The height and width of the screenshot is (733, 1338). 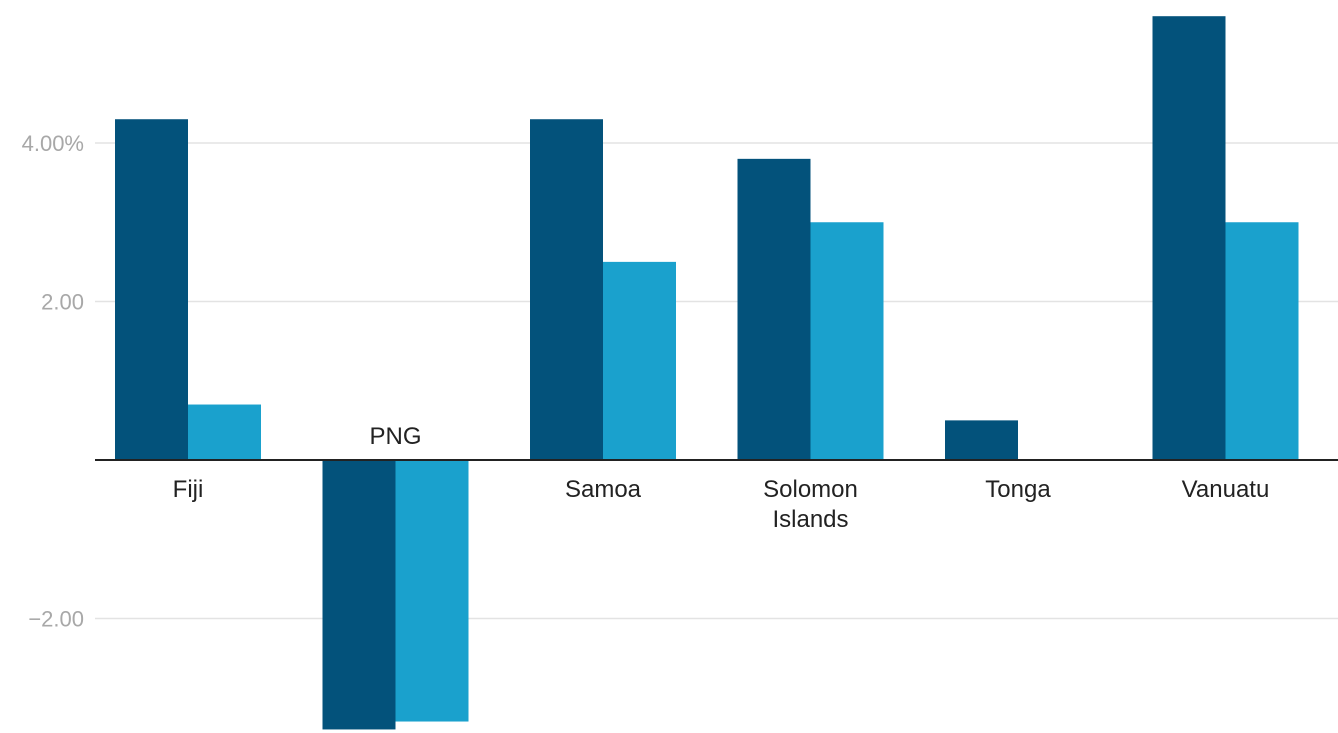 I want to click on category-label-line: PNG, so click(x=395, y=436).